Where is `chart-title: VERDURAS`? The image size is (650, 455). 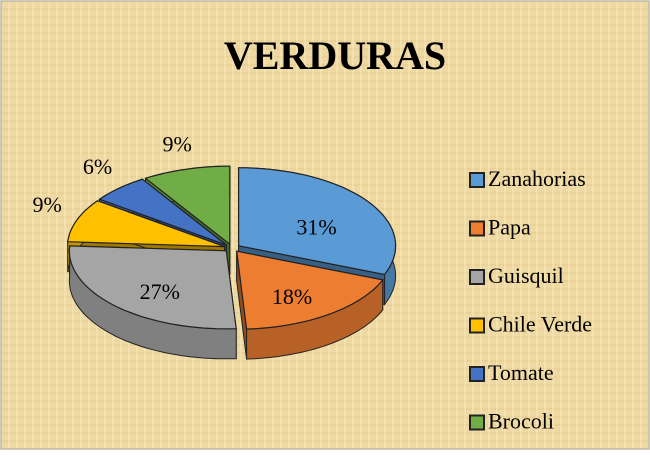 chart-title: VERDURAS is located at coordinates (335, 55).